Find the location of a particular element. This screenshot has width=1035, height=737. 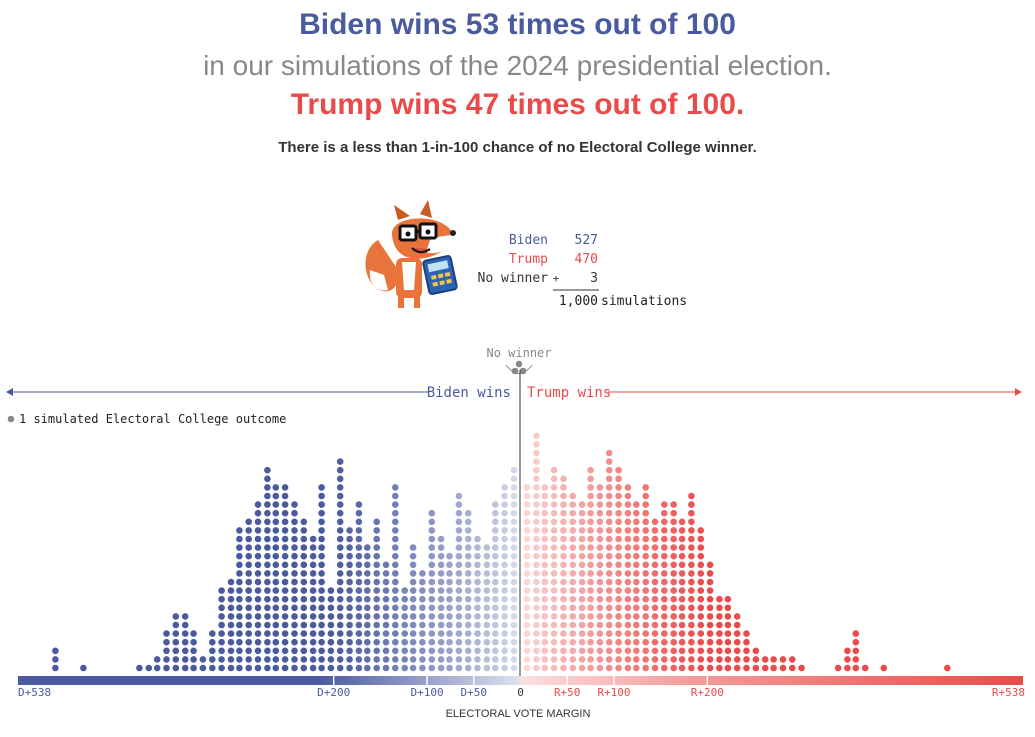

axis-tick-label: 0 is located at coordinates (520, 692).